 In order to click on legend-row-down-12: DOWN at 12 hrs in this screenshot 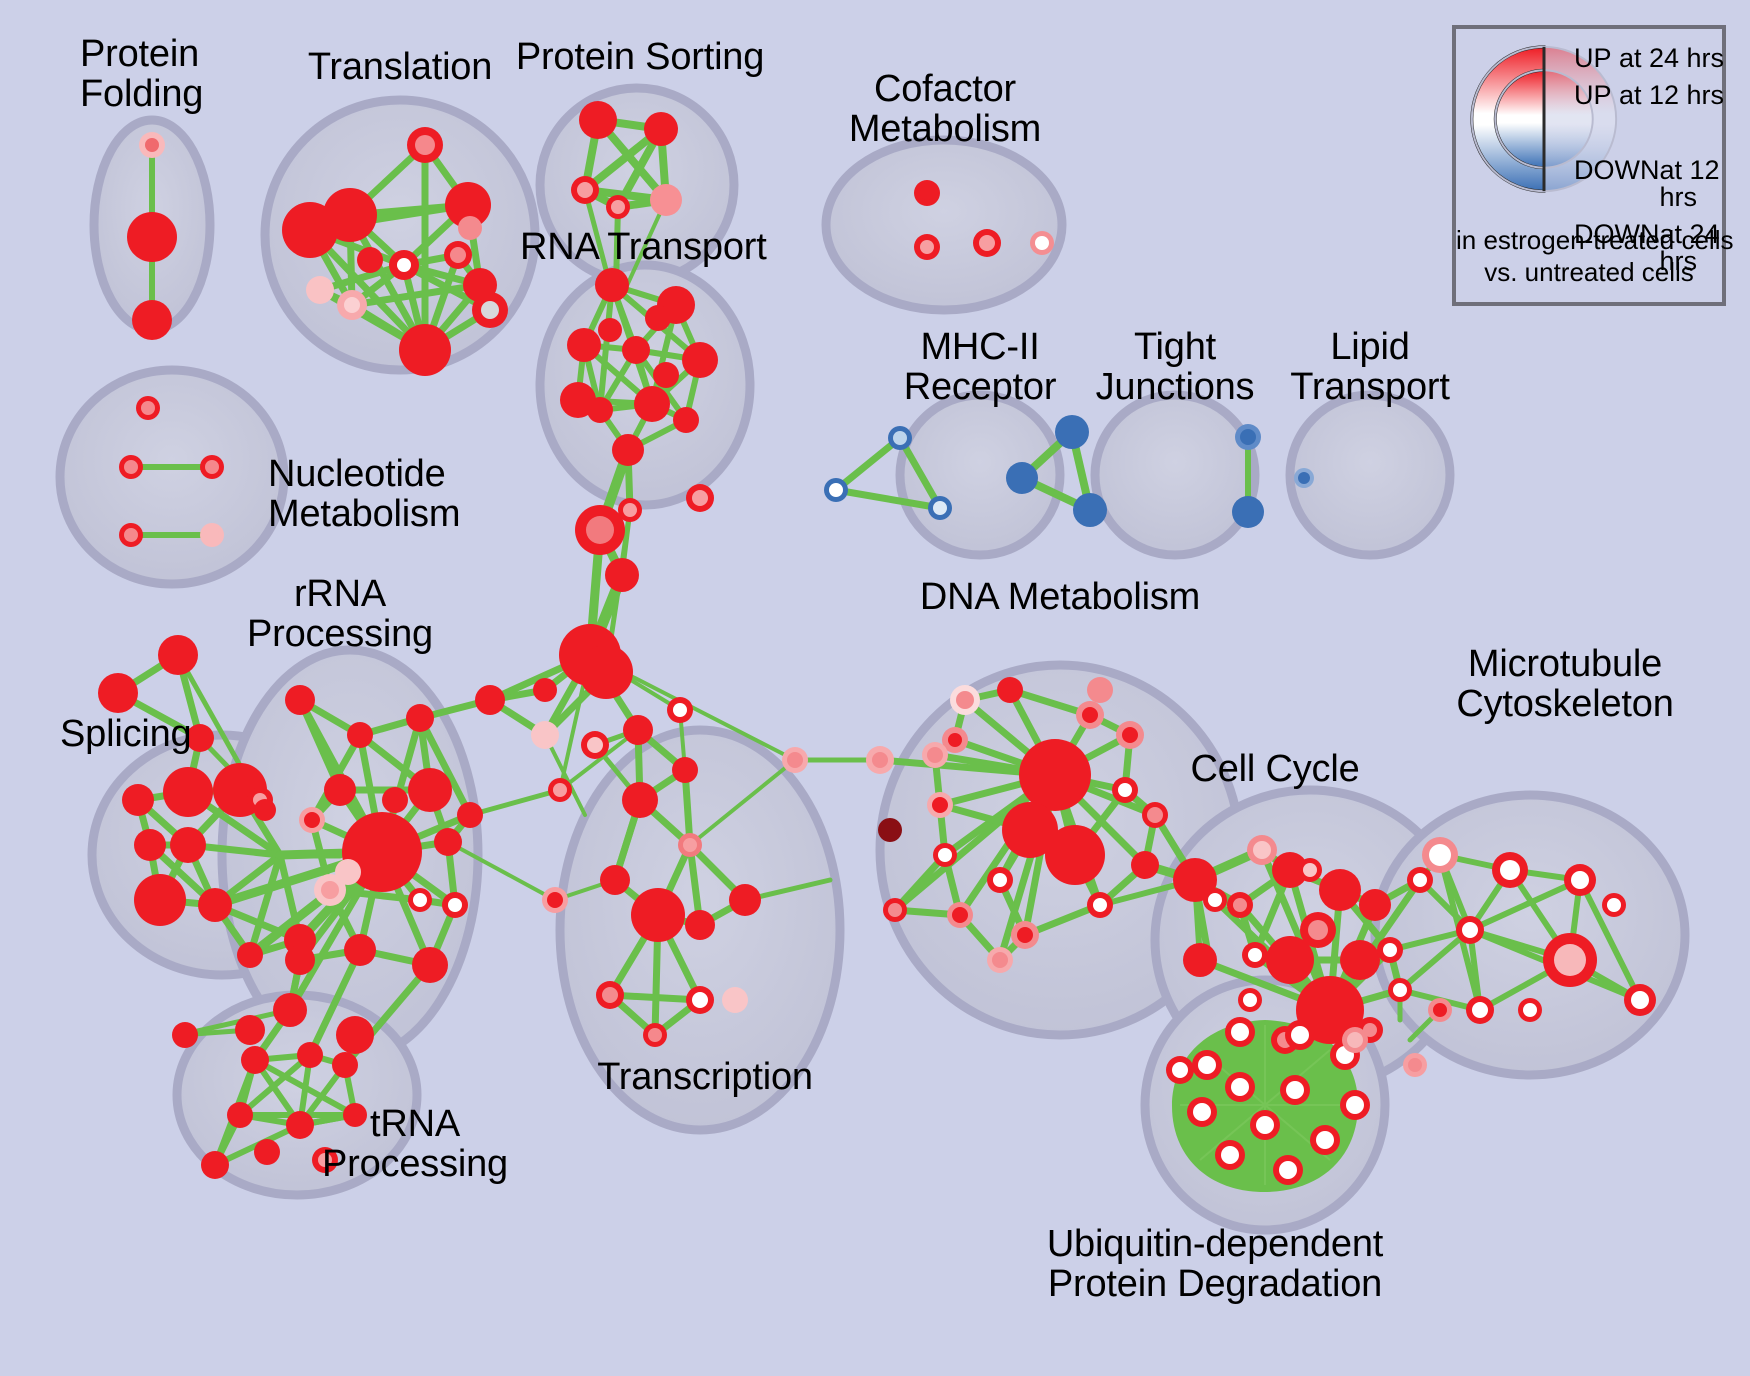, I will do `click(1649, 184)`.